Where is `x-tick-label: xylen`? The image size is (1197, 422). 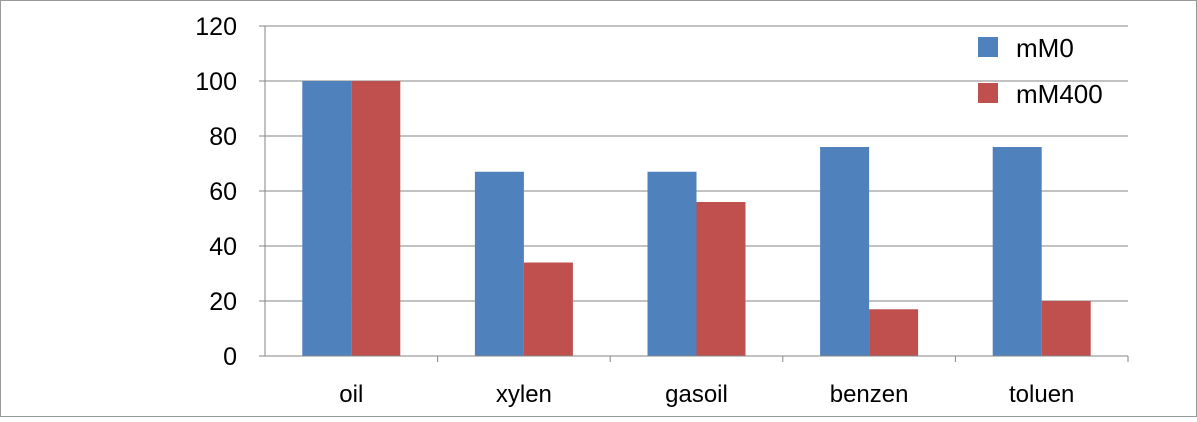 x-tick-label: xylen is located at coordinates (524, 394).